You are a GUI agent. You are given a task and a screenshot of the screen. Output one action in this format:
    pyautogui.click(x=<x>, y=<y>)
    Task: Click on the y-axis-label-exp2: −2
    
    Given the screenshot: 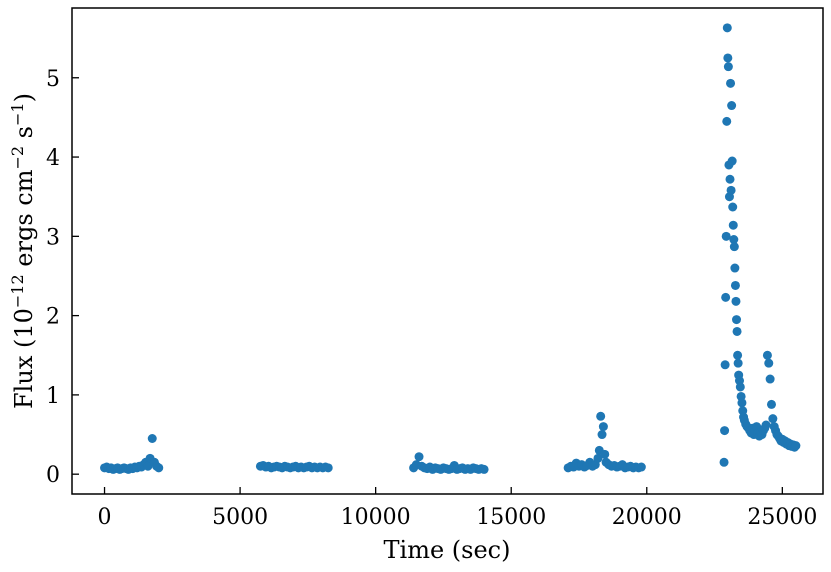 What is the action you would take?
    pyautogui.click(x=17, y=158)
    